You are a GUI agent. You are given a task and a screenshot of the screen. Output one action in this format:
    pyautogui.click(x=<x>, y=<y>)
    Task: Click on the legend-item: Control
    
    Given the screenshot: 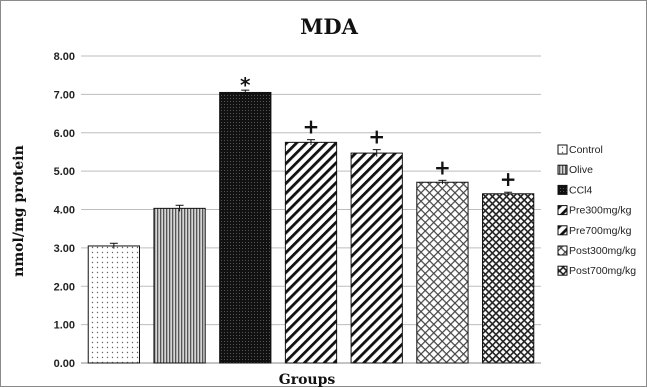 What is the action you would take?
    pyautogui.click(x=580, y=150)
    